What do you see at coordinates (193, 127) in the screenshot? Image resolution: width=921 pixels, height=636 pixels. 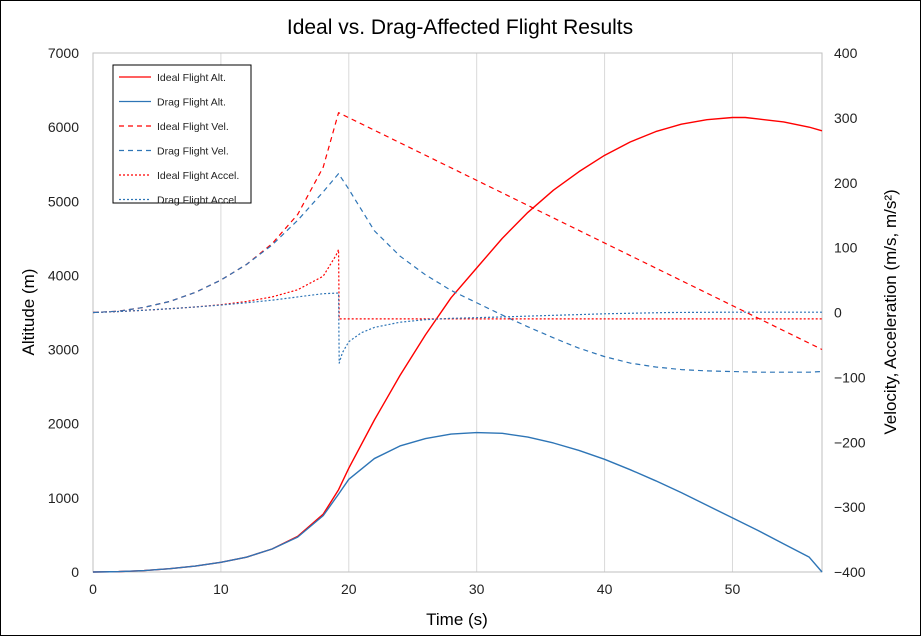 I see `legend-label: Ideal Flight Vel.` at bounding box center [193, 127].